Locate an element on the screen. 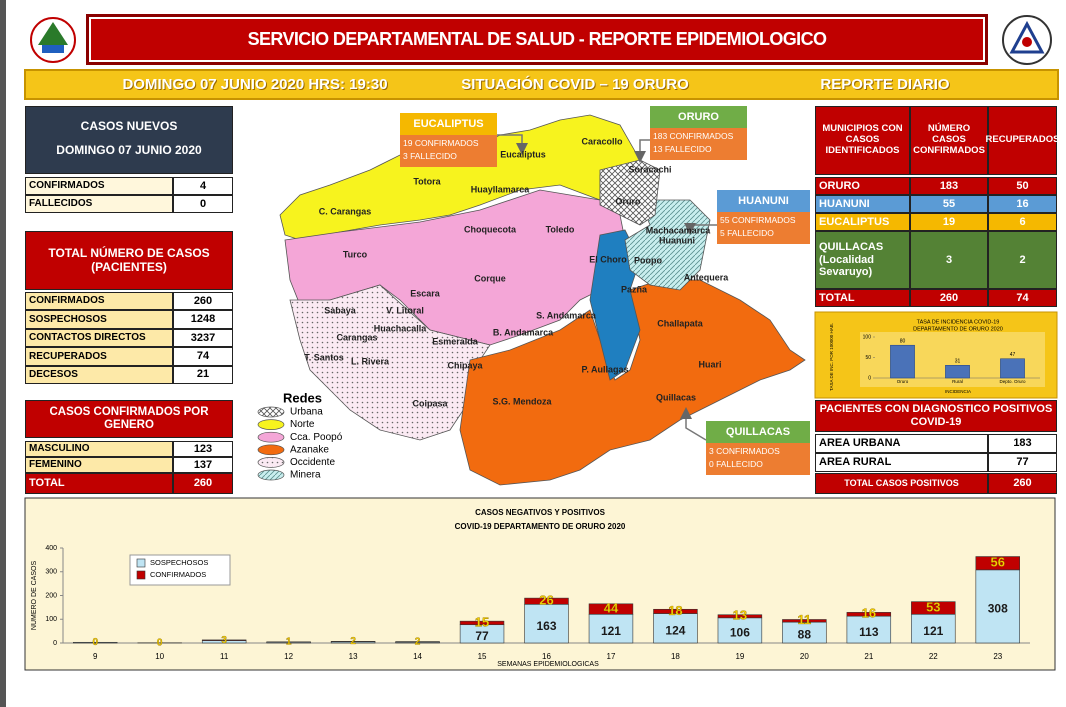 The height and width of the screenshot is (707, 1066). legend-label: CONFIRMADOS is located at coordinates (178, 574).